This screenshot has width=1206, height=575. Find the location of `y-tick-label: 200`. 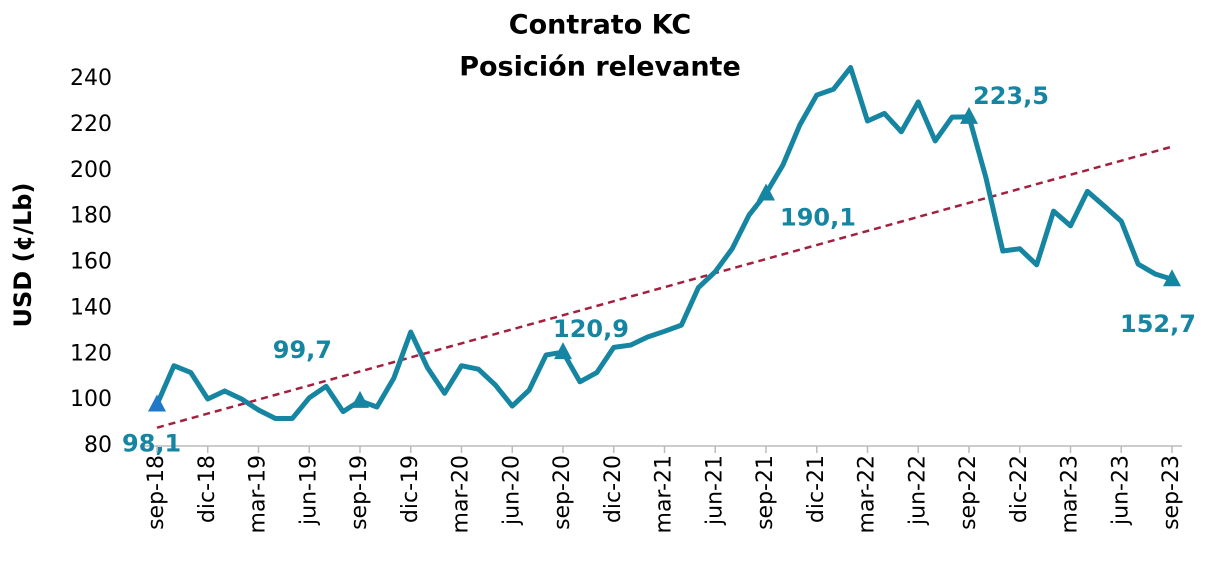

y-tick-label: 200 is located at coordinates (91, 170).